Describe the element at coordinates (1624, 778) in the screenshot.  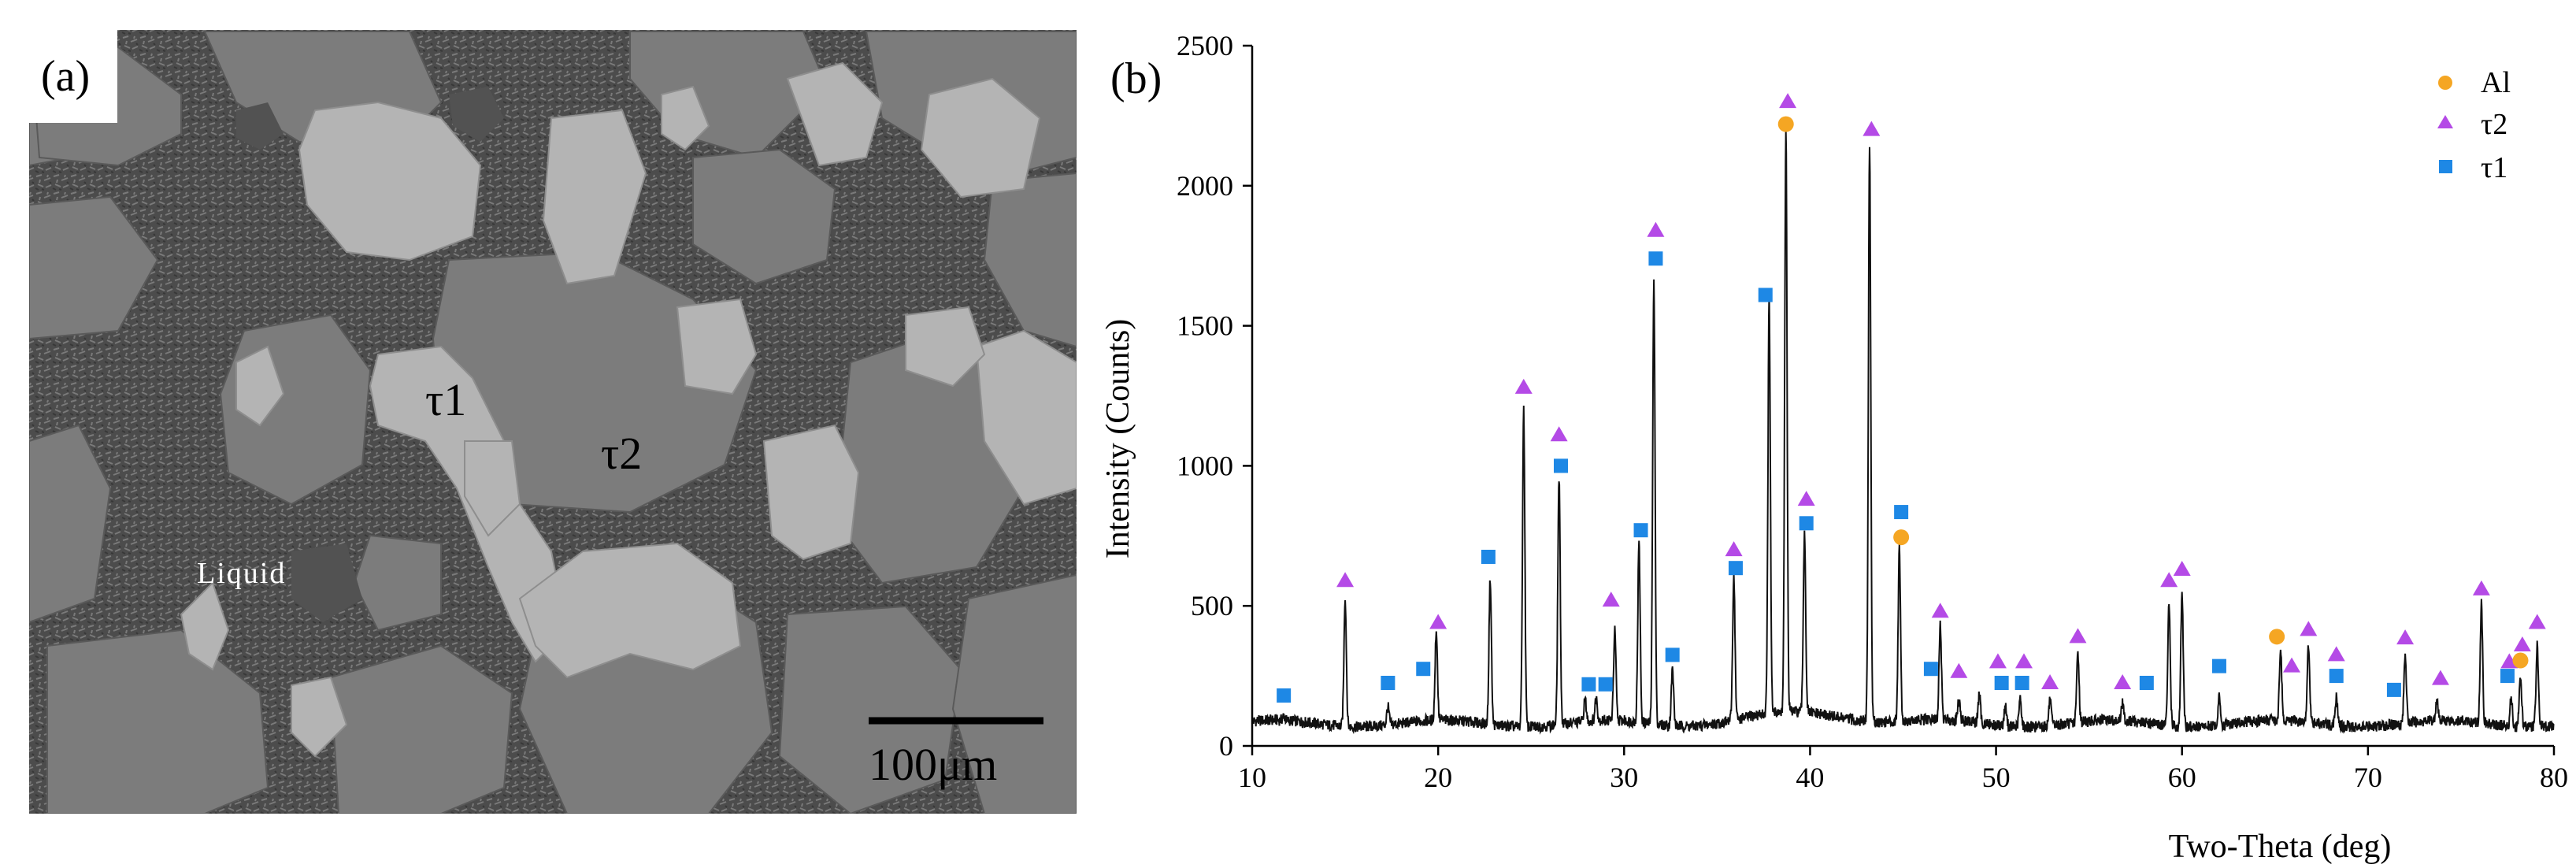
I see `x-tick-label: 30` at that location.